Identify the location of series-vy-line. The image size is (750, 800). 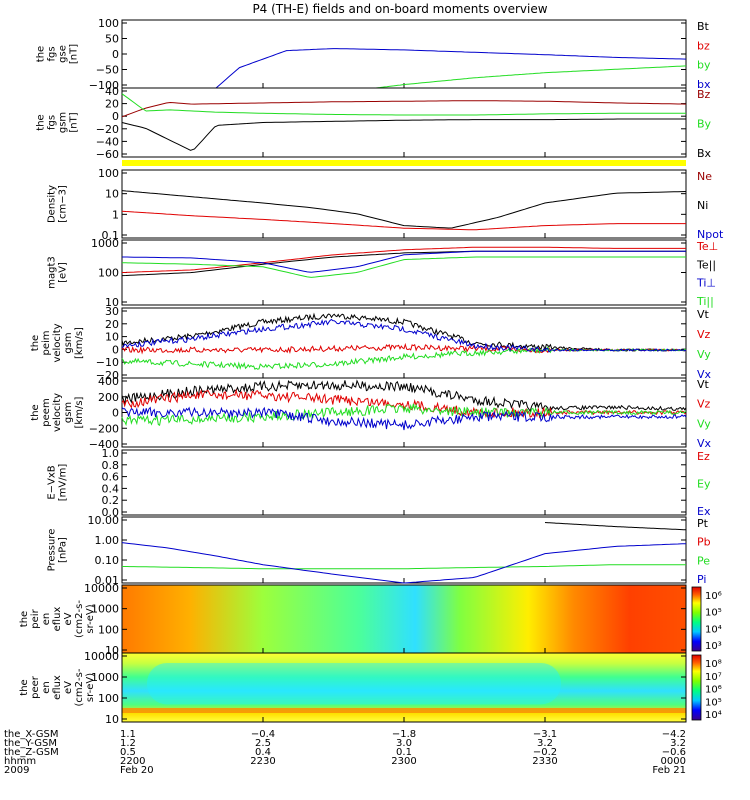
(404, 415).